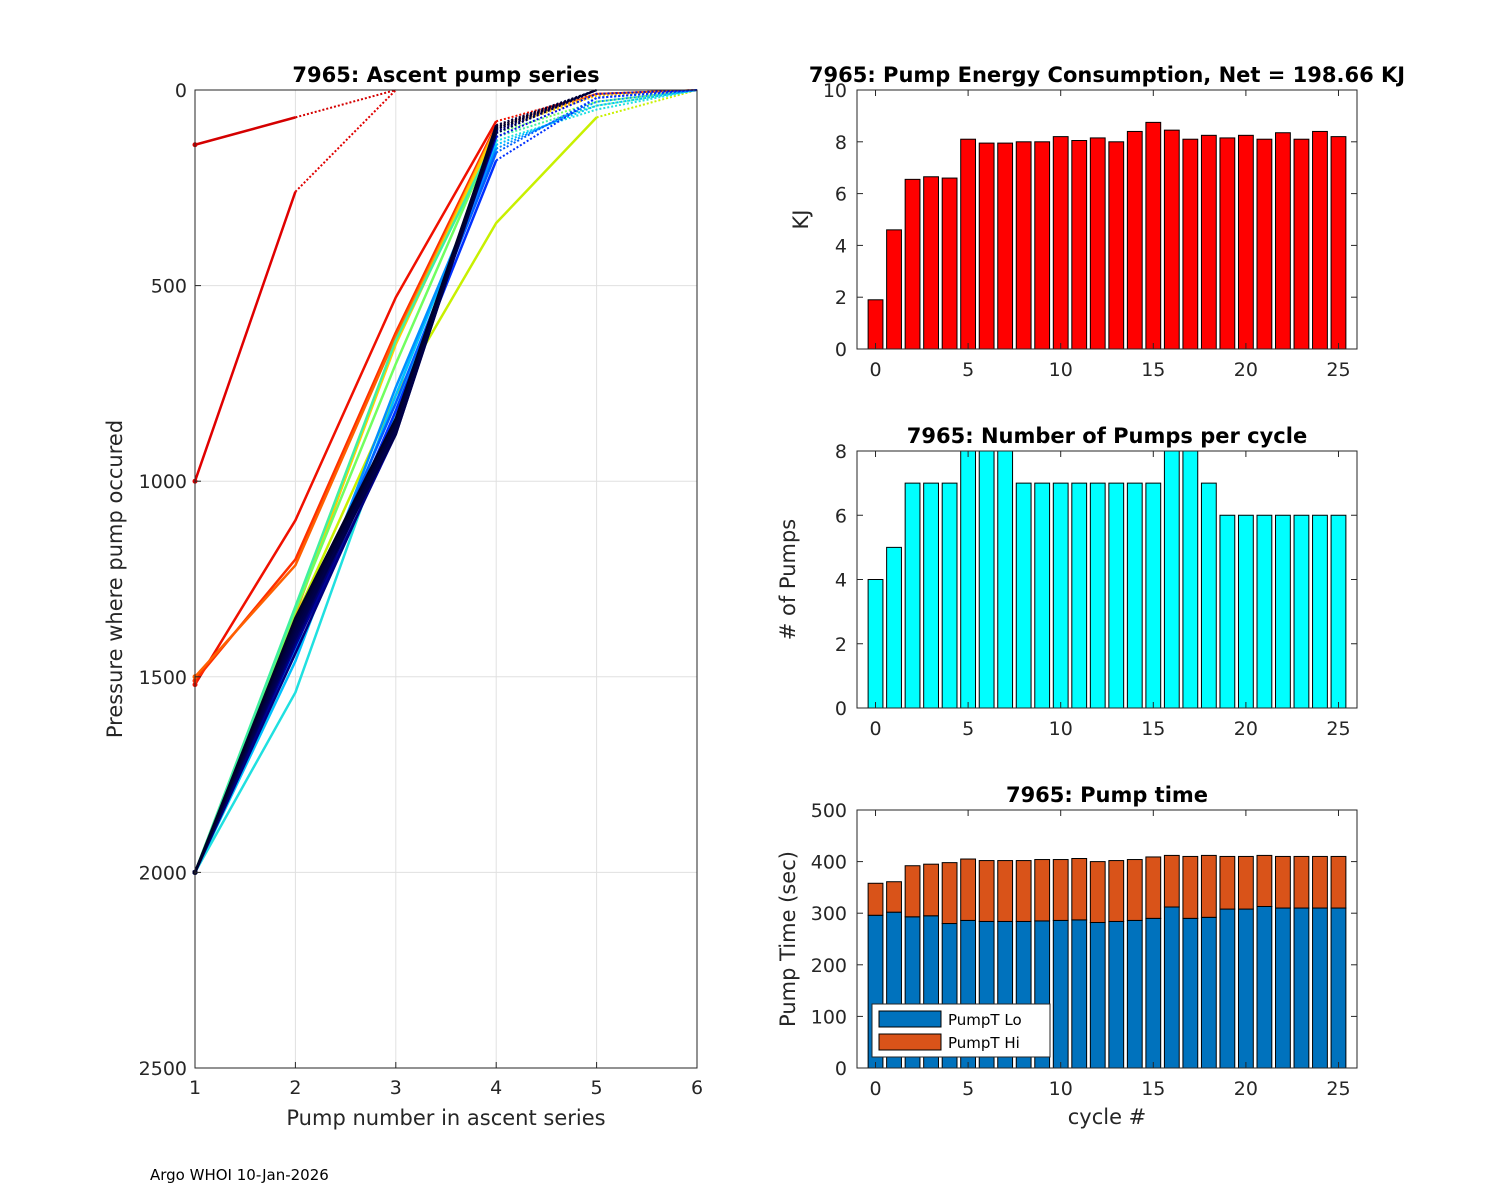 This screenshot has width=1500, height=1200. What do you see at coordinates (445, 1118) in the screenshot?
I see `x-axis-label: Pump number in ascent series` at bounding box center [445, 1118].